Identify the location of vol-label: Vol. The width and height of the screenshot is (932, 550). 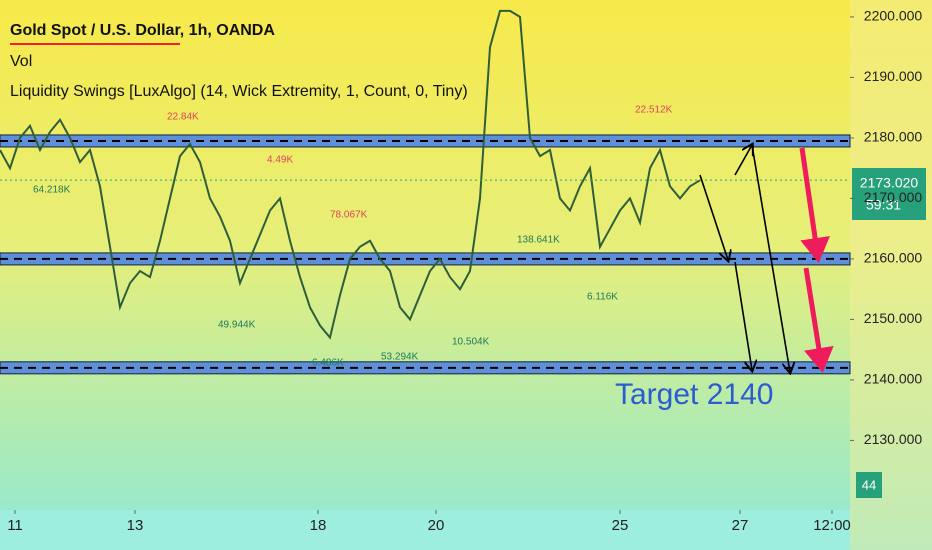
(21, 61).